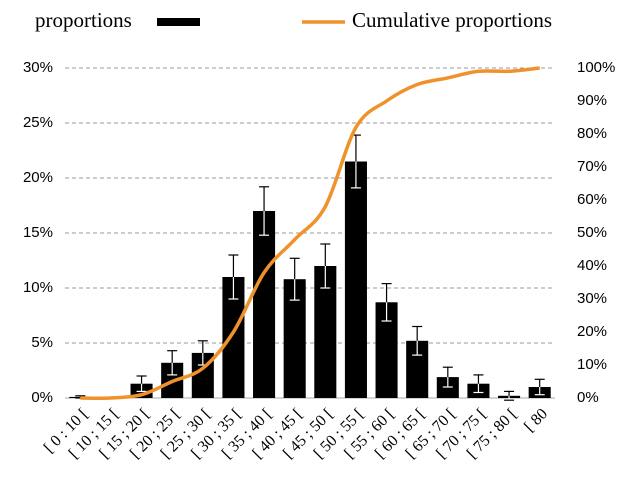 The height and width of the screenshot is (480, 635). I want to click on x-tick-label: [ 80, so click(536, 420).